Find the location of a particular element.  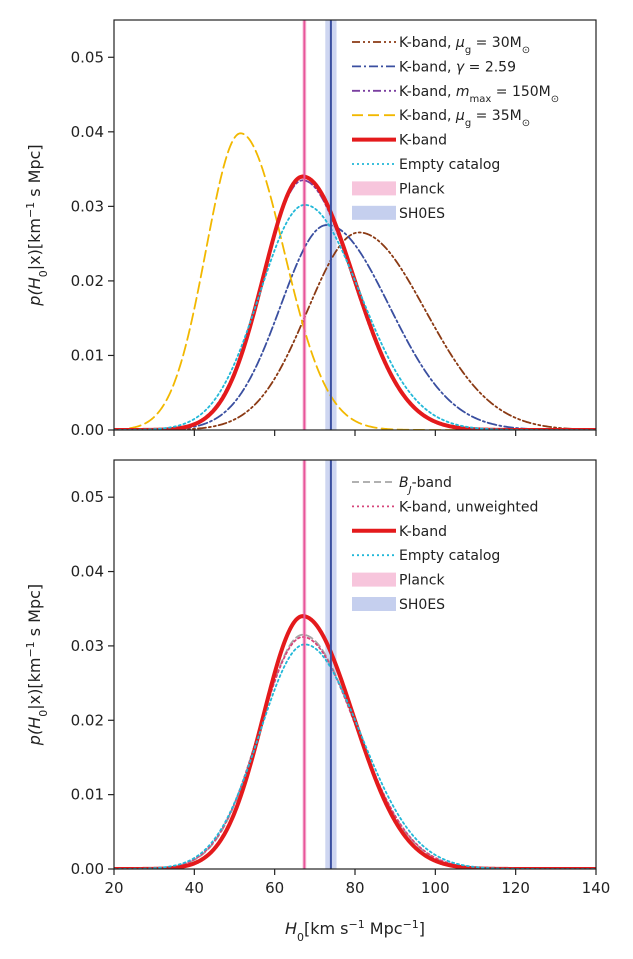

x-tick-label: 40 is located at coordinates (194, 888).